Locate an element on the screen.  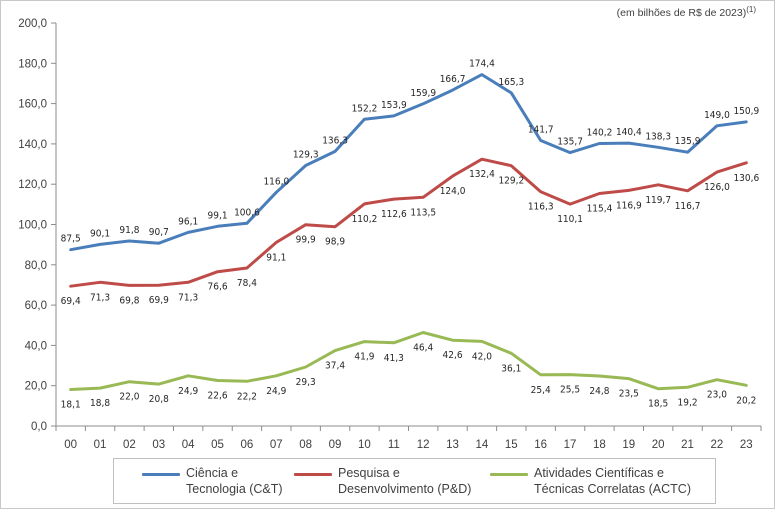
y-tick-label: 20,0 is located at coordinates (36, 387).